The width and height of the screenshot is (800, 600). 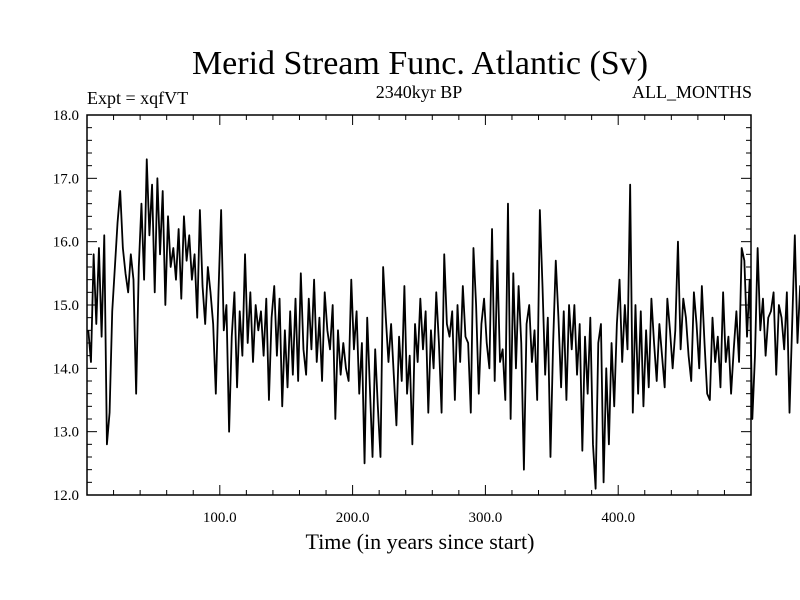 I want to click on x-tick-label: 400.0, so click(x=618, y=518).